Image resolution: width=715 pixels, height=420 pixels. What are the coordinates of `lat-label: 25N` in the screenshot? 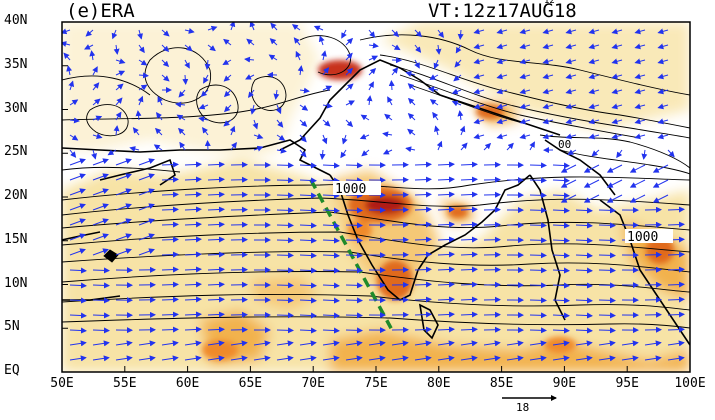 It's located at (16, 152).